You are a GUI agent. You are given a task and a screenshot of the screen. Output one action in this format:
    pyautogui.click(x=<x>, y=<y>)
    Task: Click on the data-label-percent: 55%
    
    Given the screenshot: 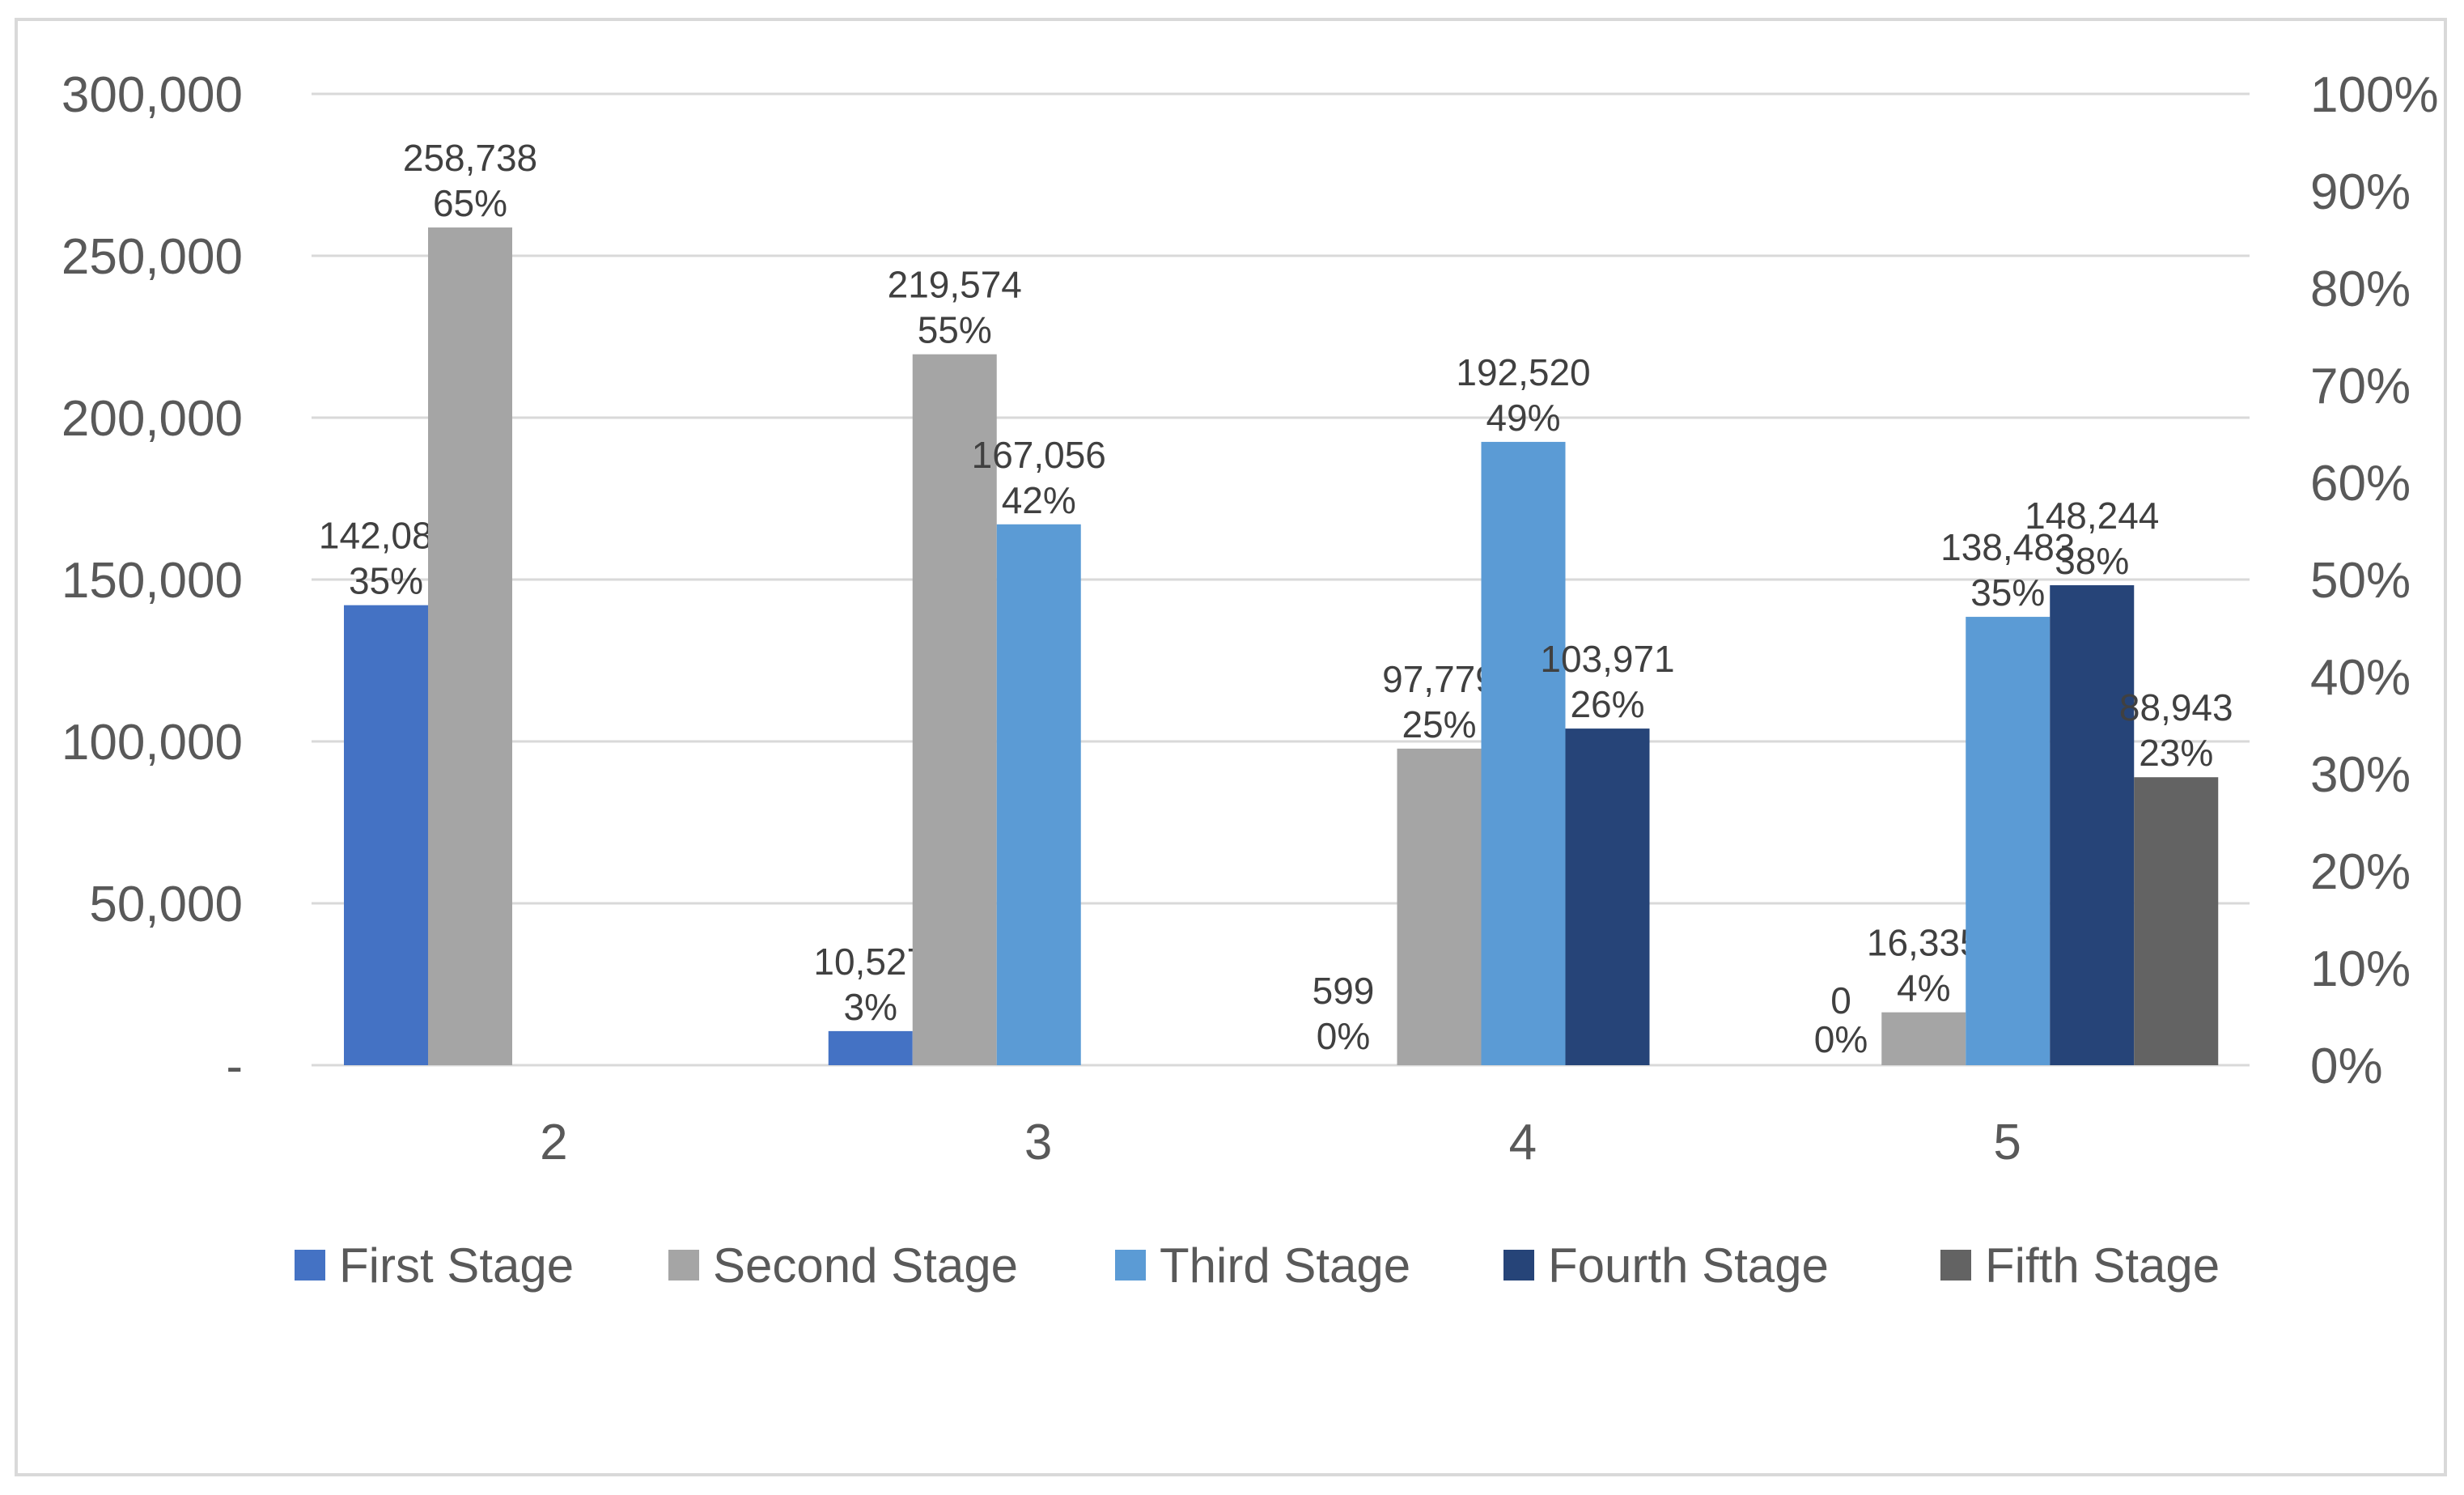 What is the action you would take?
    pyautogui.click(x=955, y=330)
    